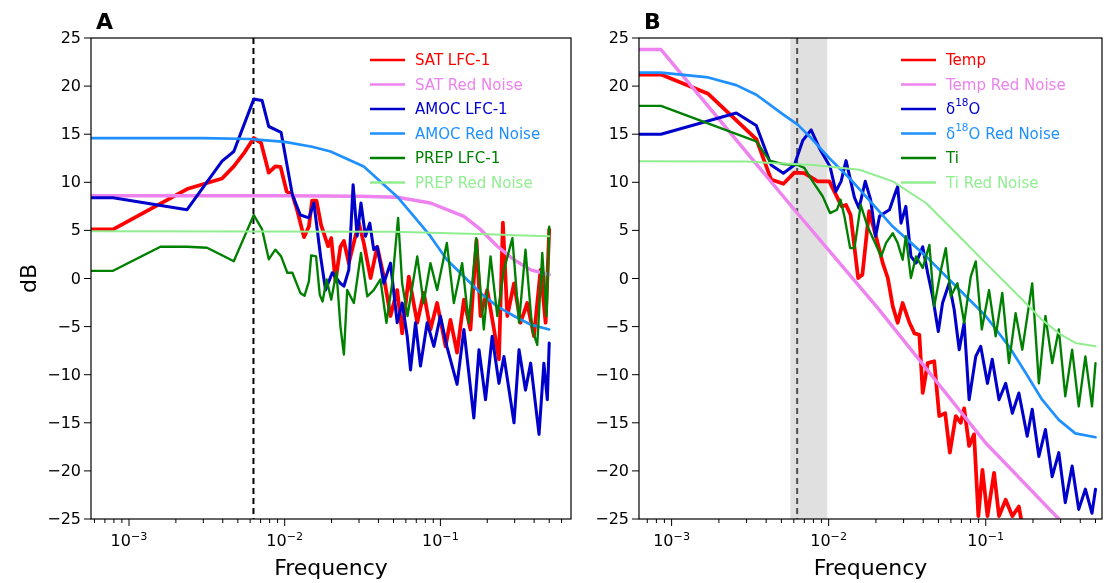 The width and height of the screenshot is (1116, 583). I want to click on legend-label: AMOC LFC-1, so click(461, 108).